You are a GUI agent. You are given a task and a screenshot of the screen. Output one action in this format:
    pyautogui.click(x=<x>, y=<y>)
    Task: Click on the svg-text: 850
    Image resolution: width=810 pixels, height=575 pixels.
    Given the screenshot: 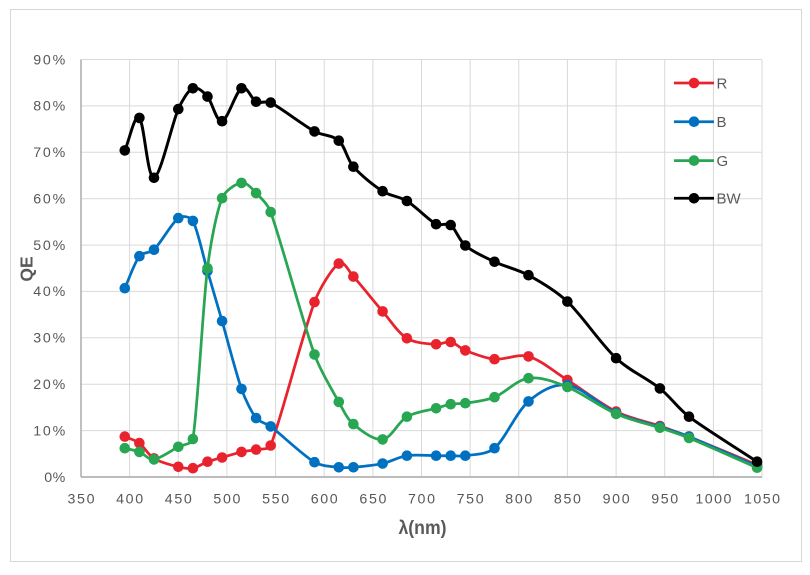 What is the action you would take?
    pyautogui.click(x=567, y=500)
    